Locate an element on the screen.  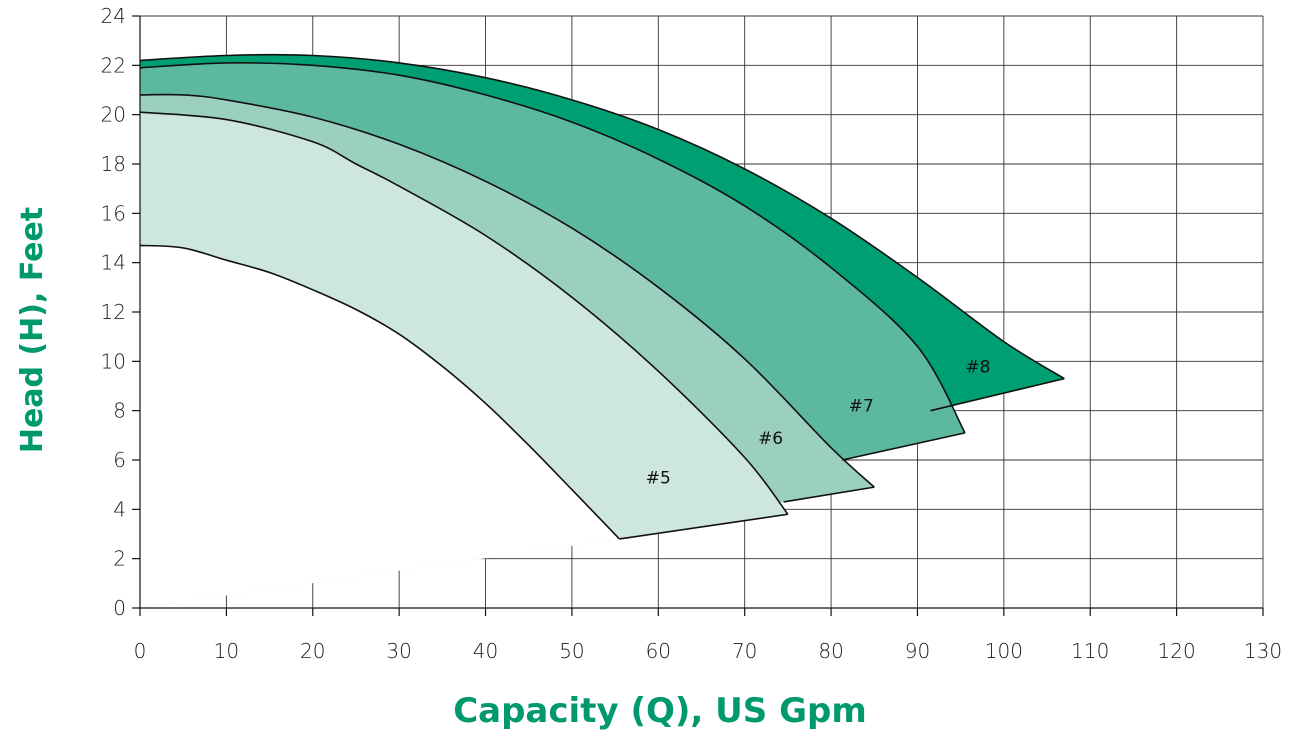
x-tick-label: 60 is located at coordinates (658, 651).